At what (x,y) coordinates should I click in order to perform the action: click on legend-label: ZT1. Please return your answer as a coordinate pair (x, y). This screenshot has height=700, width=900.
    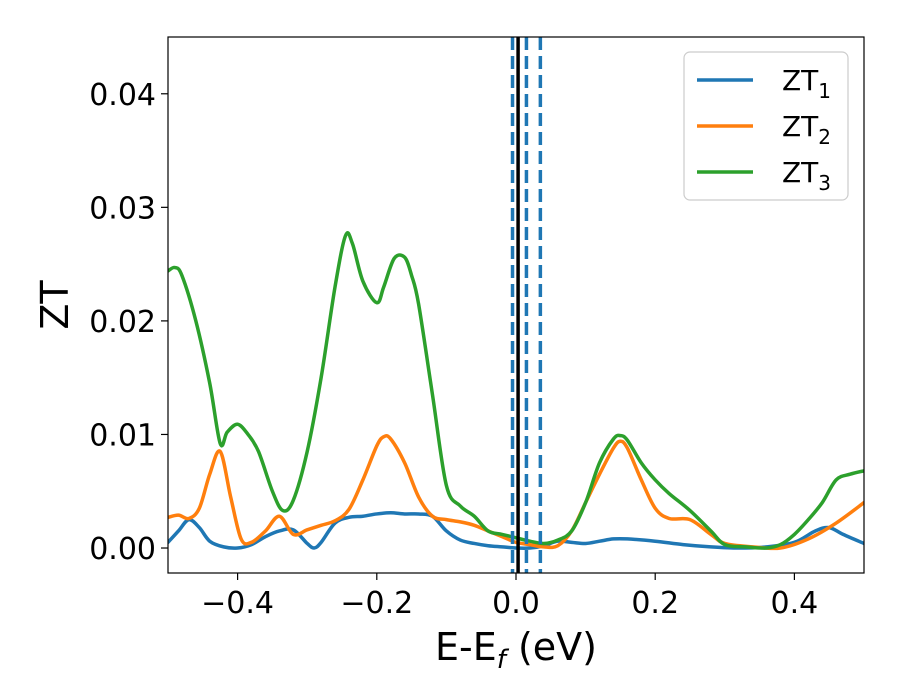
    Looking at the image, I should click on (806, 83).